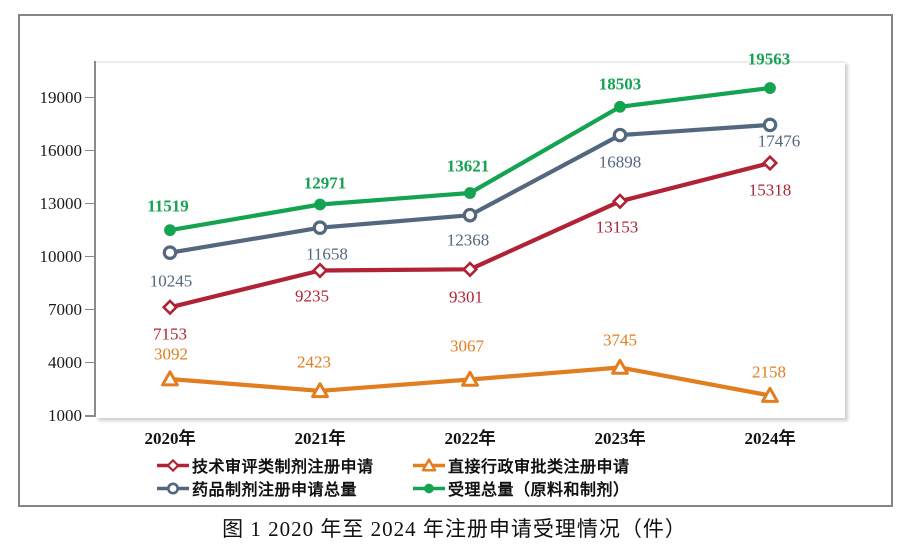  What do you see at coordinates (173, 468) in the screenshot?
I see `diamond-hollow-legend-icon` at bounding box center [173, 468].